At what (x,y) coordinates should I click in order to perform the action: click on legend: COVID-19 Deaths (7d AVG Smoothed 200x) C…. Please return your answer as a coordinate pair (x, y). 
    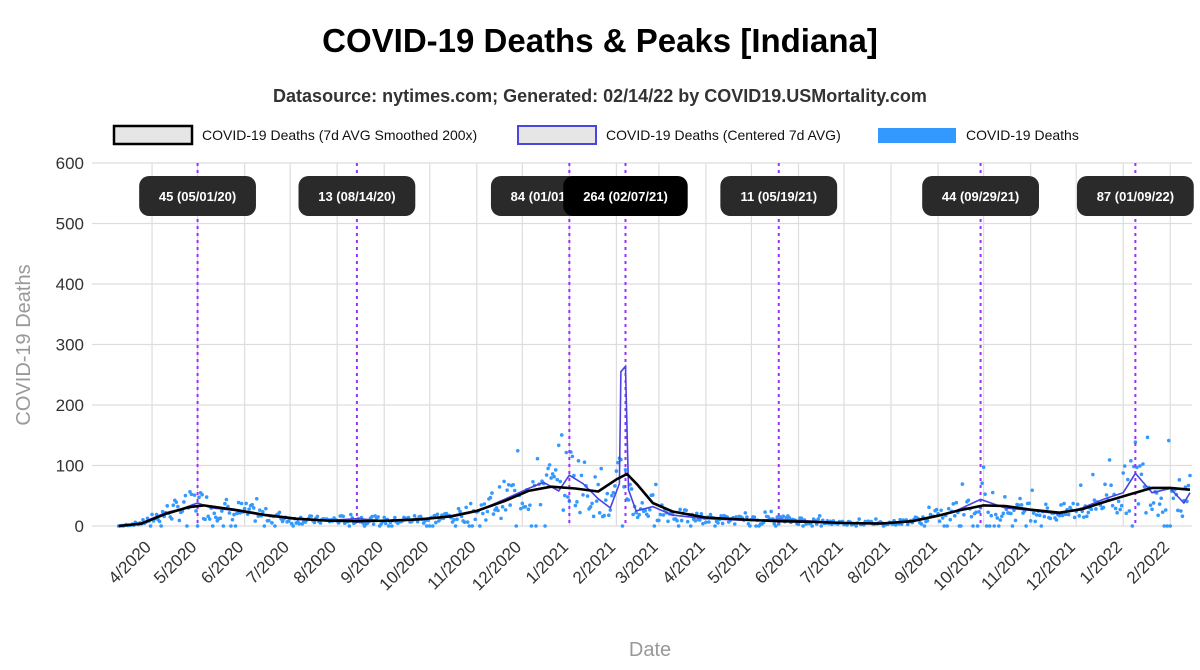
    Looking at the image, I should click on (595, 135).